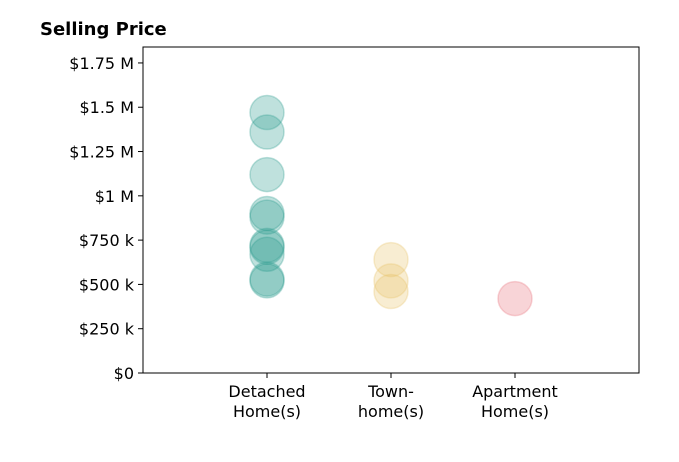 Image resolution: width=679 pixels, height=462 pixels. I want to click on y-tick-label: $1.75 M, so click(101, 63).